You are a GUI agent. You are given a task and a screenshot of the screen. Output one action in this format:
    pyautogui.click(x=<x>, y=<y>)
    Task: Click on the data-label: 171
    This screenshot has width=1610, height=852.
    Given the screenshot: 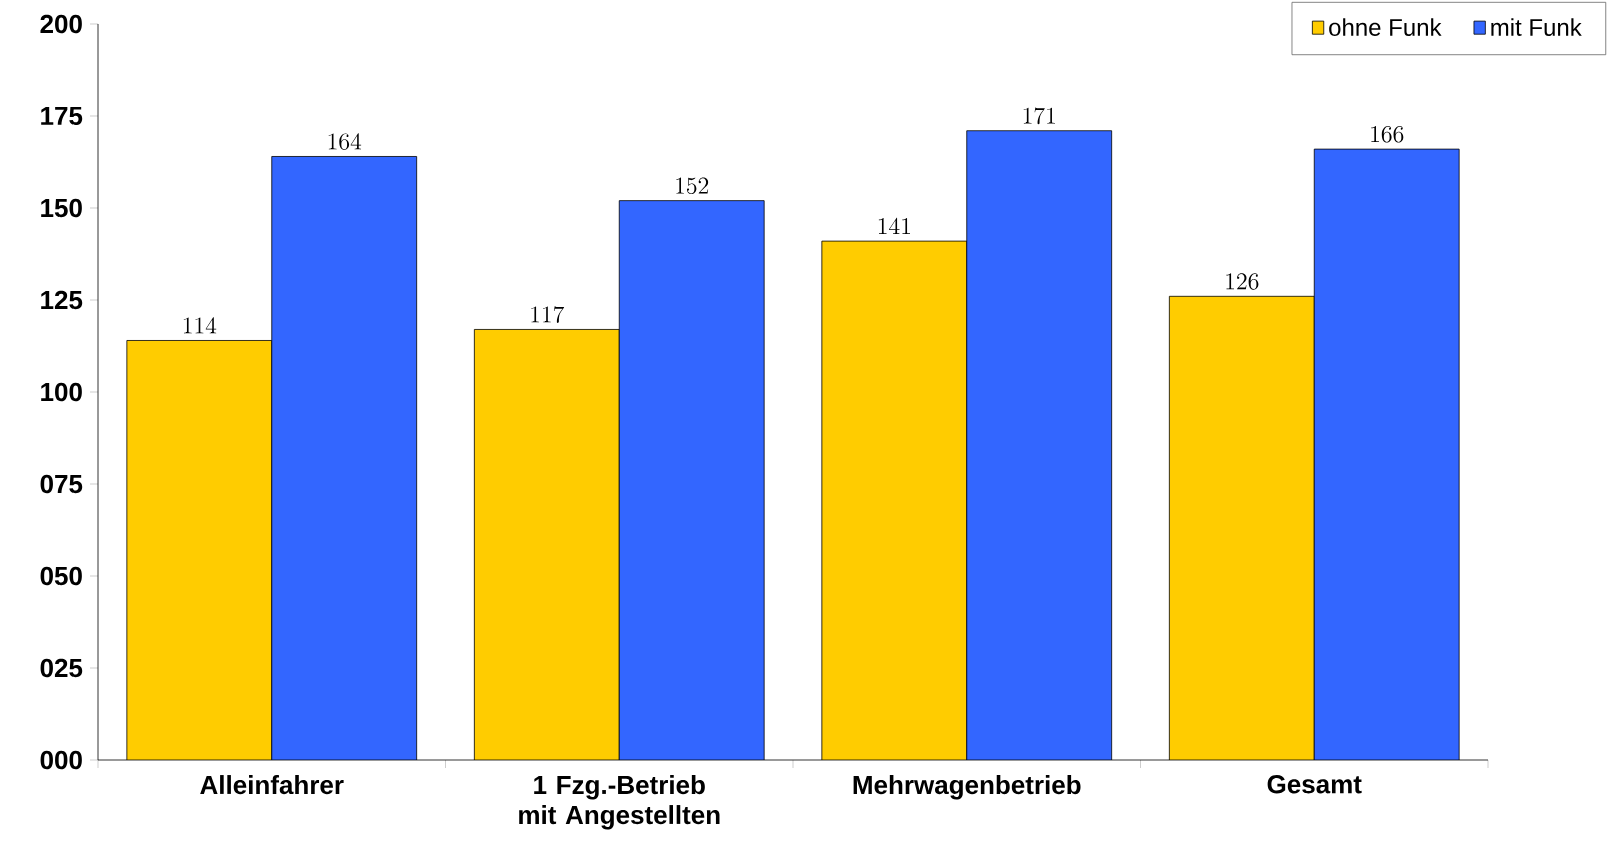 What is the action you would take?
    pyautogui.click(x=1039, y=116)
    